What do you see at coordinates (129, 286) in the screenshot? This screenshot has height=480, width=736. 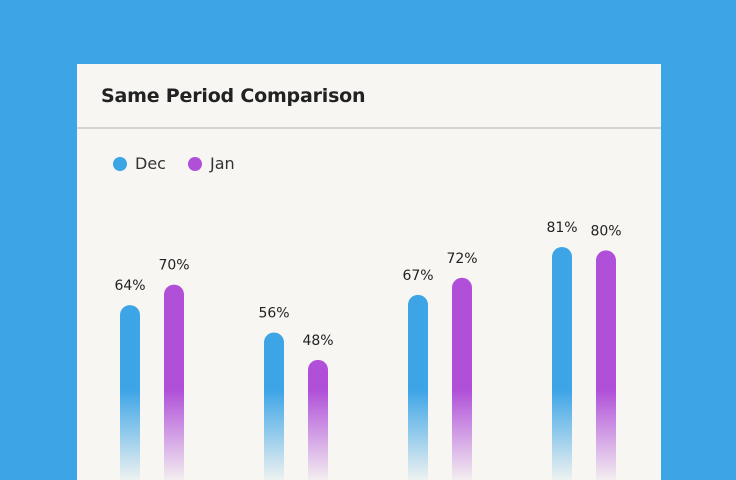 I see `data-label-dec-1: 64%` at bounding box center [129, 286].